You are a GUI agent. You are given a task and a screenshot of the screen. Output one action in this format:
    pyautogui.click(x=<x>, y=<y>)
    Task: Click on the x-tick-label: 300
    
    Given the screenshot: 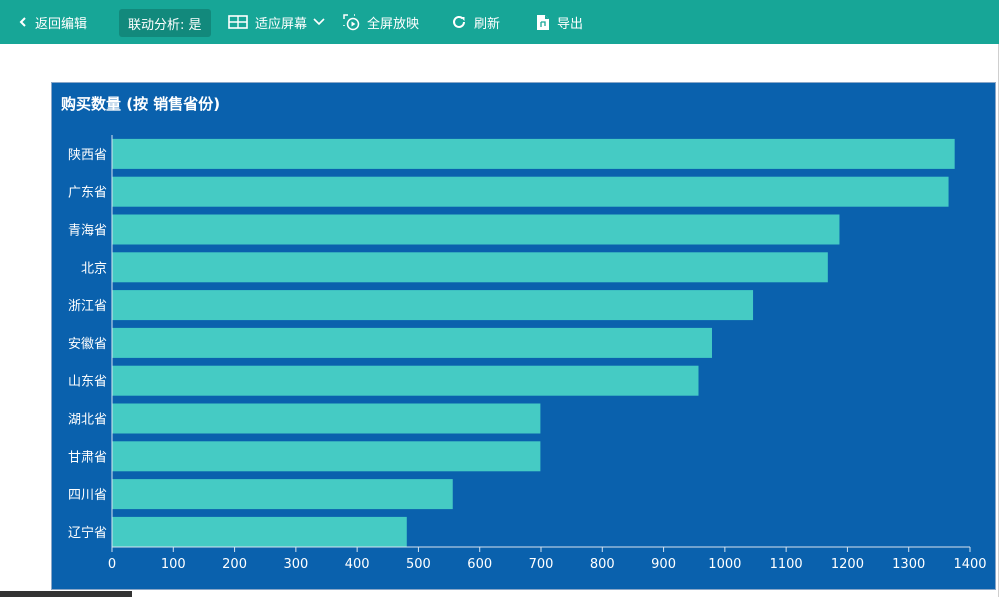 What is the action you would take?
    pyautogui.click(x=295, y=564)
    